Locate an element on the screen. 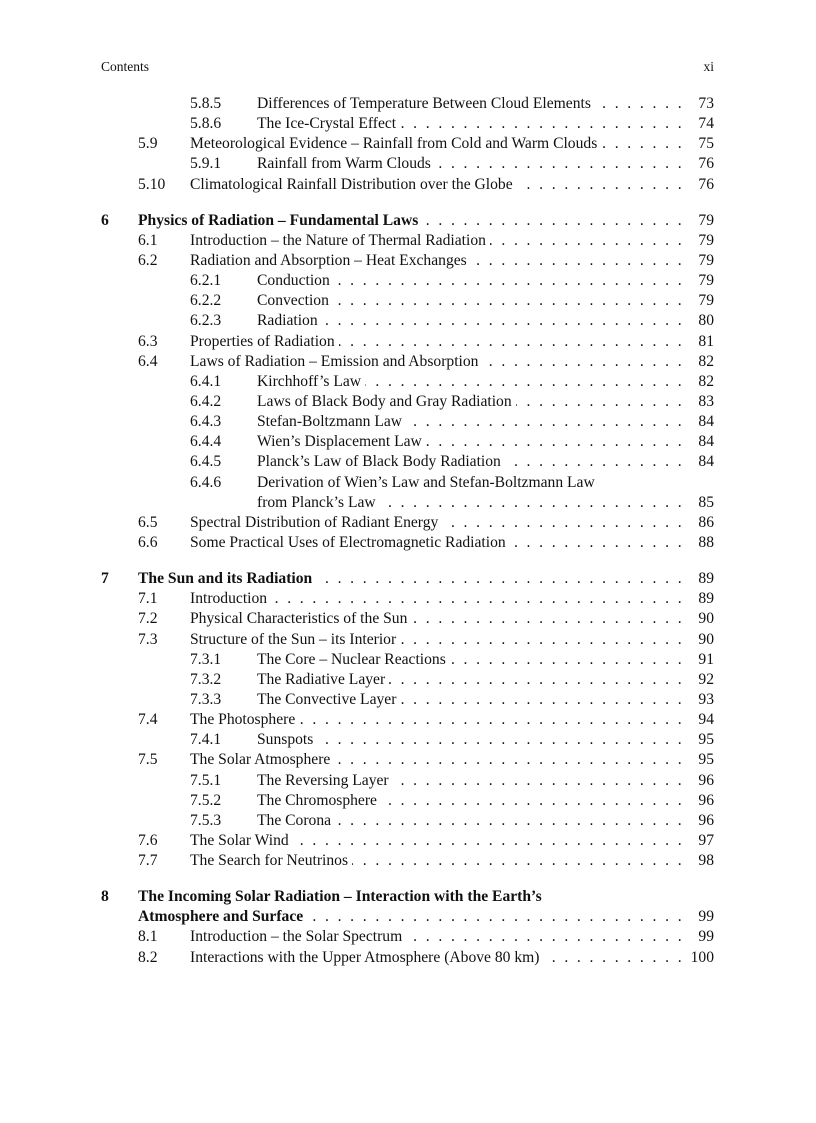 This screenshot has width=816, height=1123. toc-entry-page: 90 is located at coordinates (706, 619).